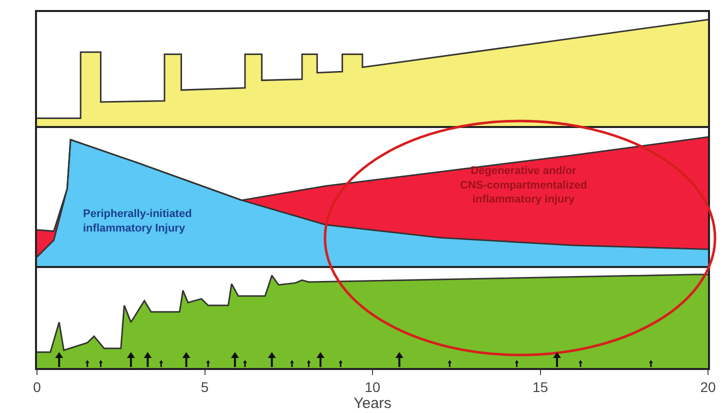 This screenshot has height=413, width=726. What do you see at coordinates (373, 403) in the screenshot?
I see `x-axis-title: Years` at bounding box center [373, 403].